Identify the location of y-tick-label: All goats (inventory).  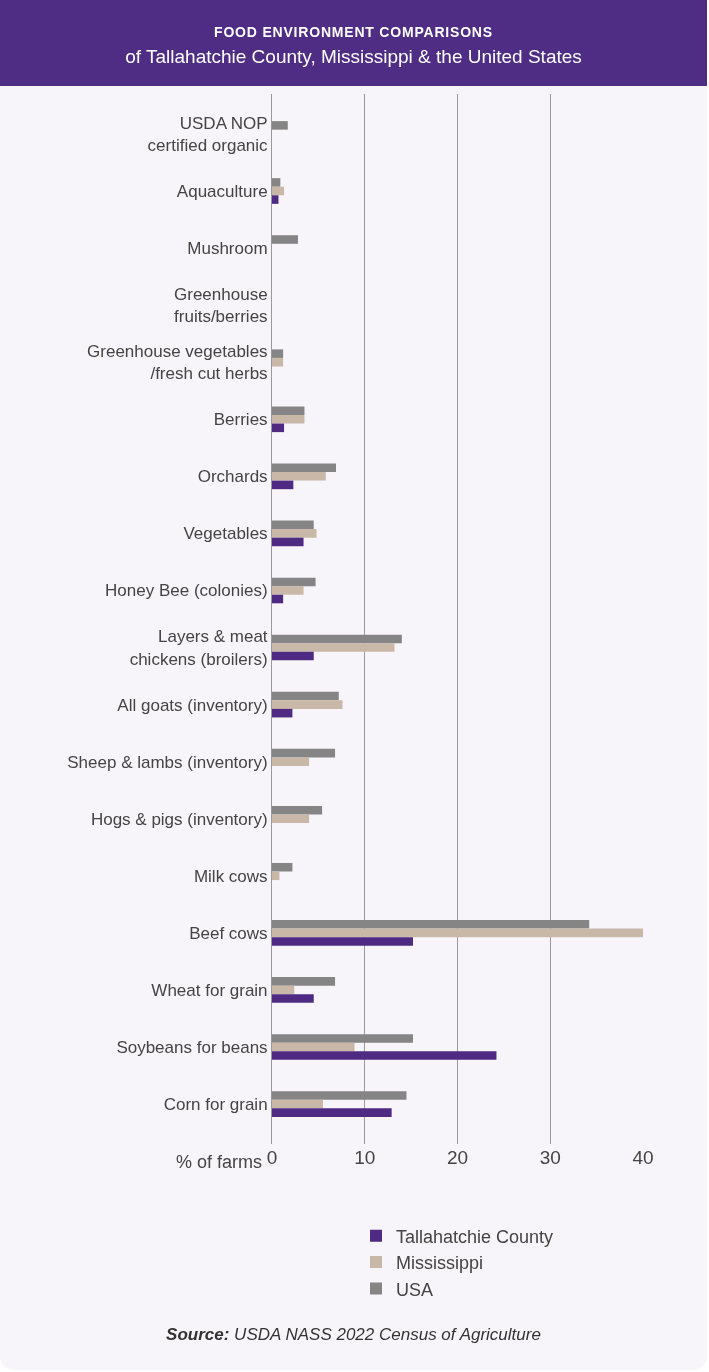
(192, 705).